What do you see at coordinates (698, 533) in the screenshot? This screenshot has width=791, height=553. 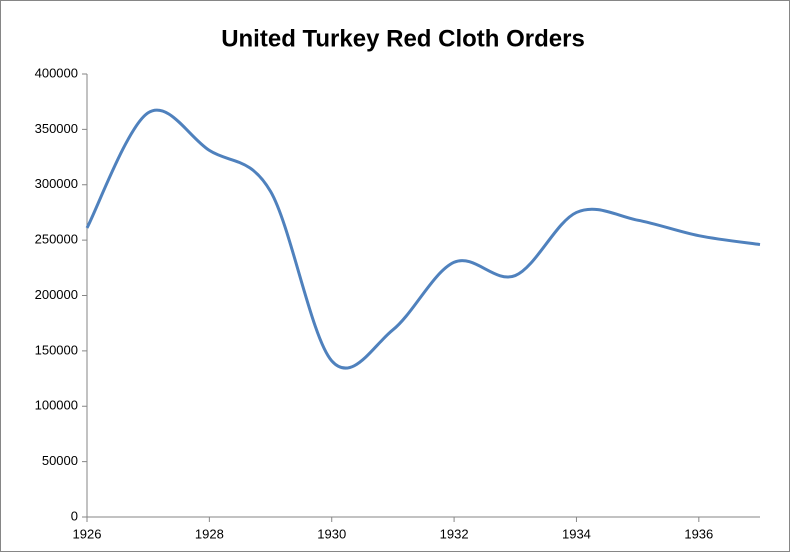 I see `x-tick-label: 1936` at bounding box center [698, 533].